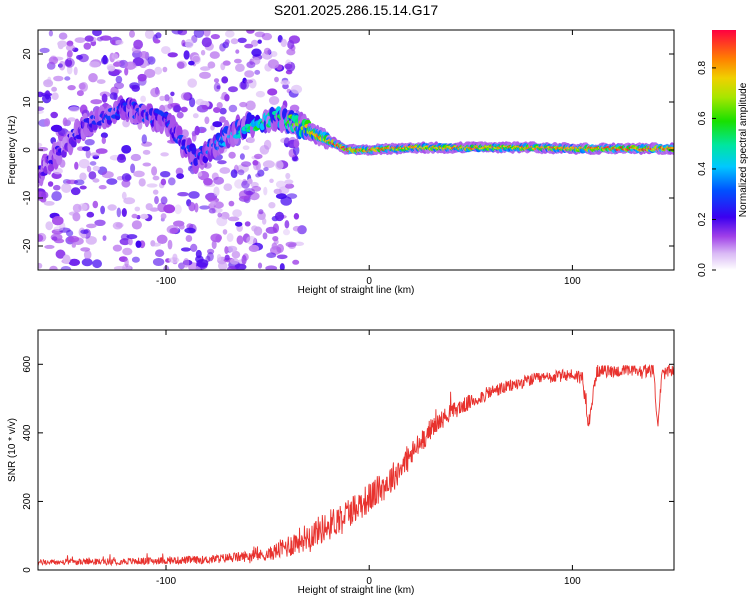 The height and width of the screenshot is (600, 750). Describe the element at coordinates (27, 432) in the screenshot. I see `y-tick-label: 400` at that location.